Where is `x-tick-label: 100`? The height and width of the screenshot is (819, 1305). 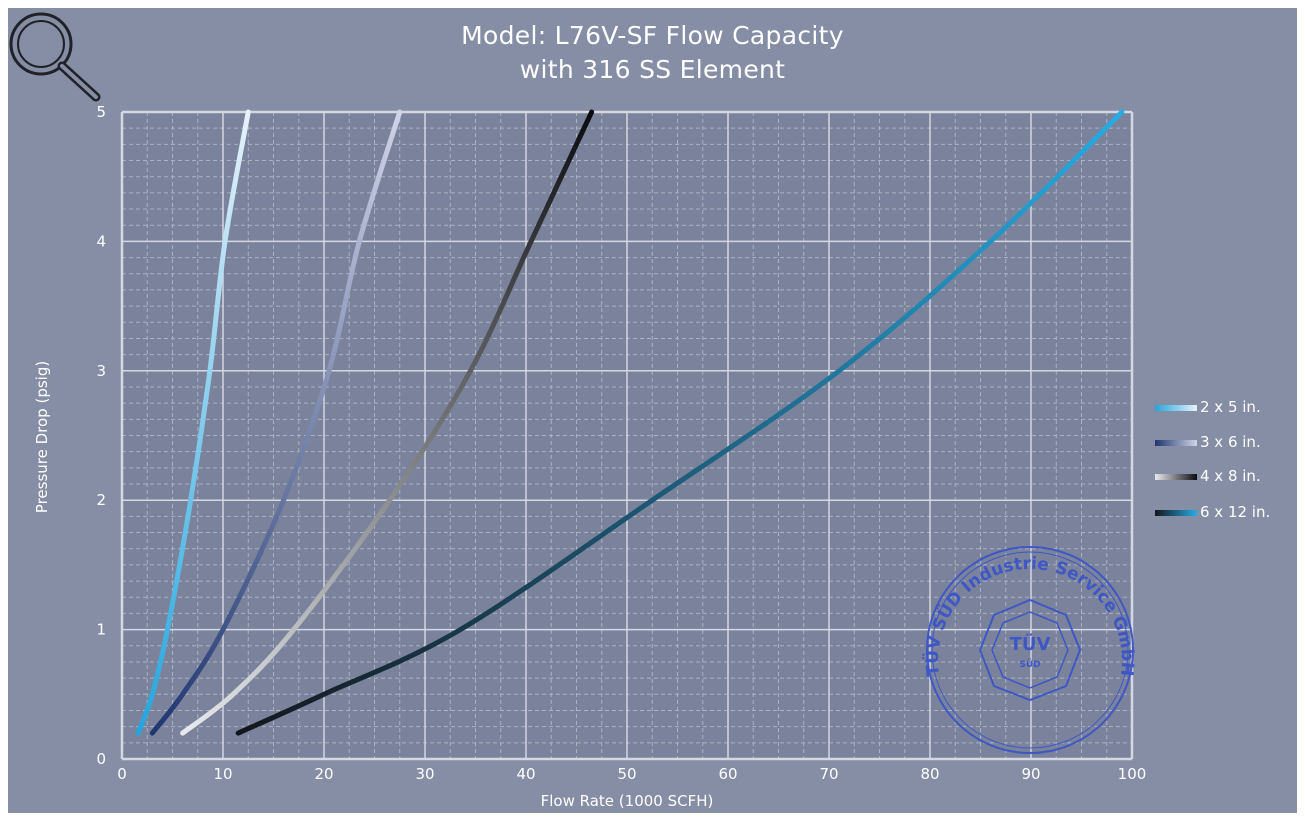
x-tick-label: 100 is located at coordinates (1132, 774).